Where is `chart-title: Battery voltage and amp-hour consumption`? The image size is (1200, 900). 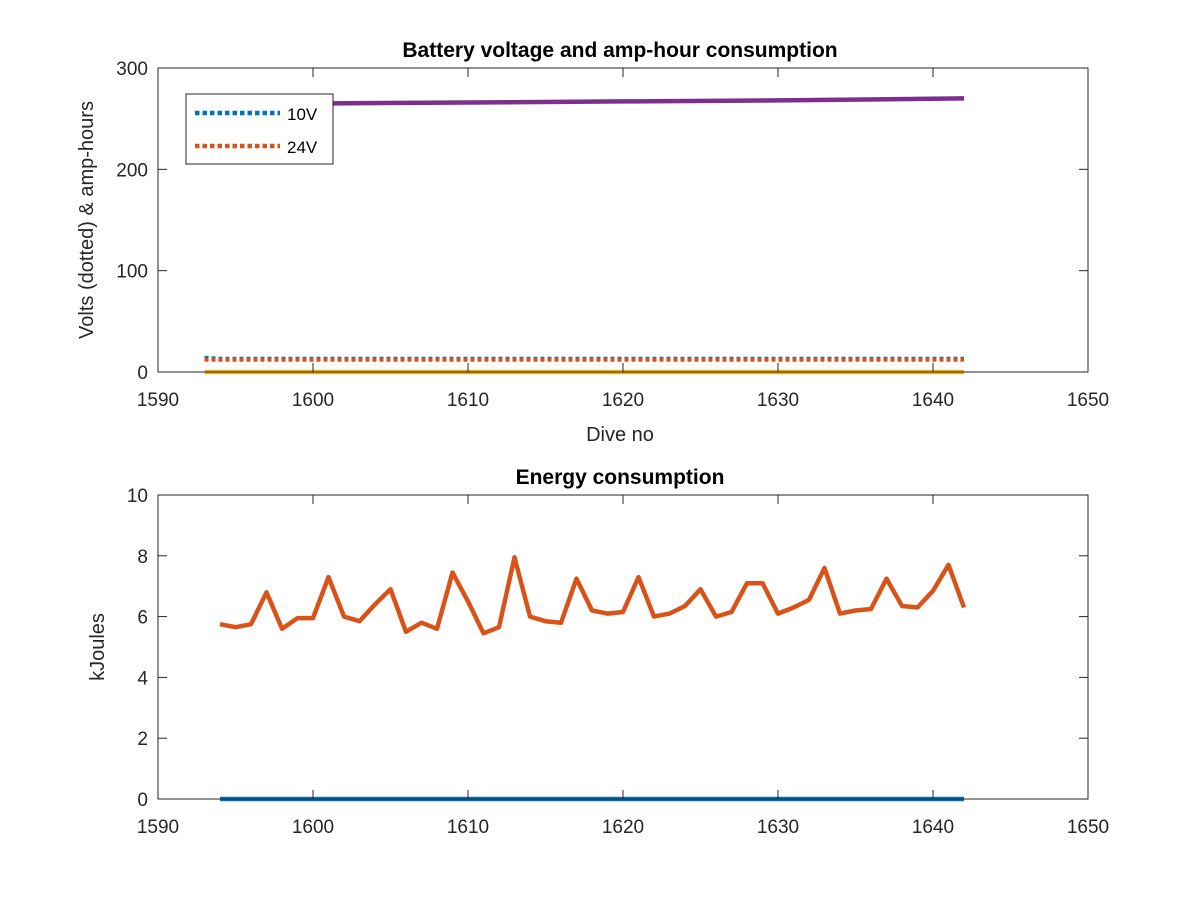
chart-title: Battery voltage and amp-hour consumption is located at coordinates (619, 50).